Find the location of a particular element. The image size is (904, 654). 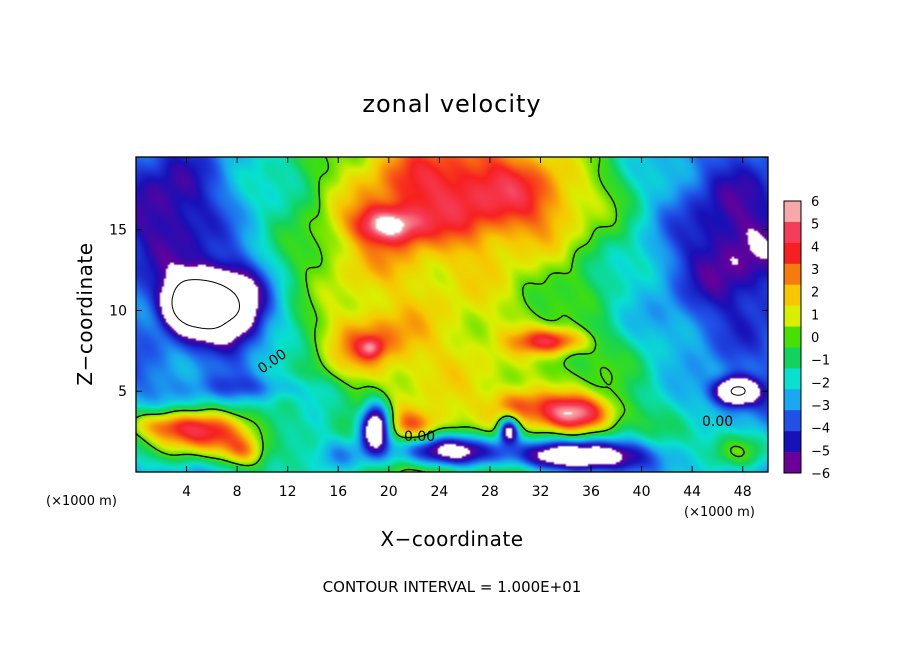

colorbar-label: 4 is located at coordinates (815, 247).